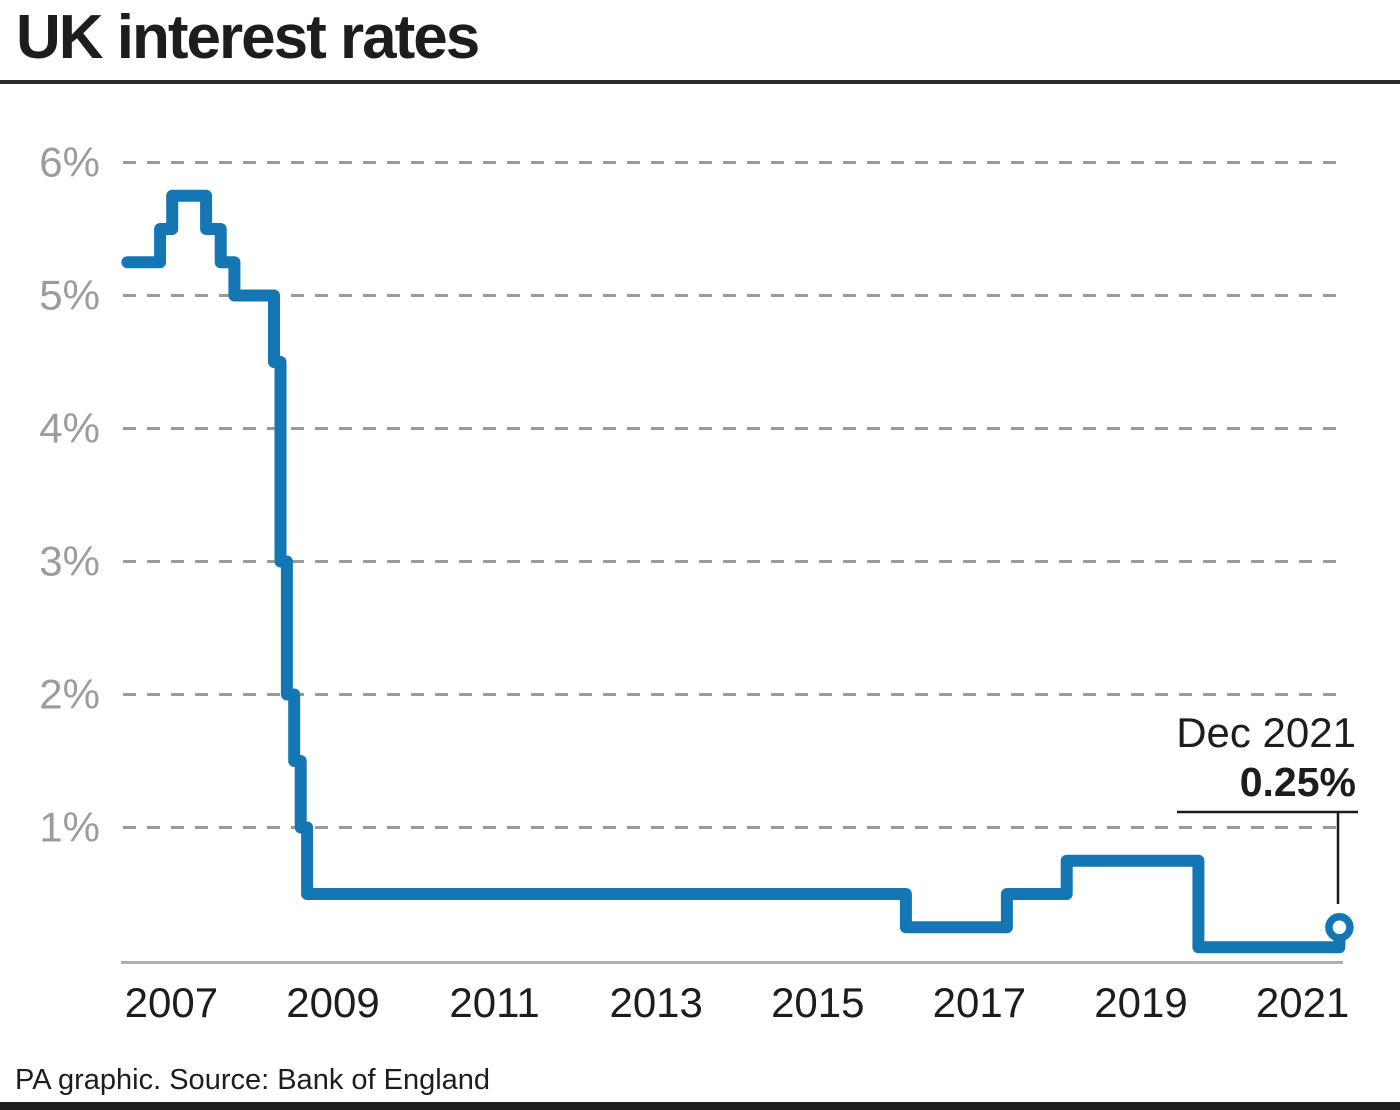 The image size is (1400, 1110). I want to click on page-title: UK interest rates, so click(248, 37).